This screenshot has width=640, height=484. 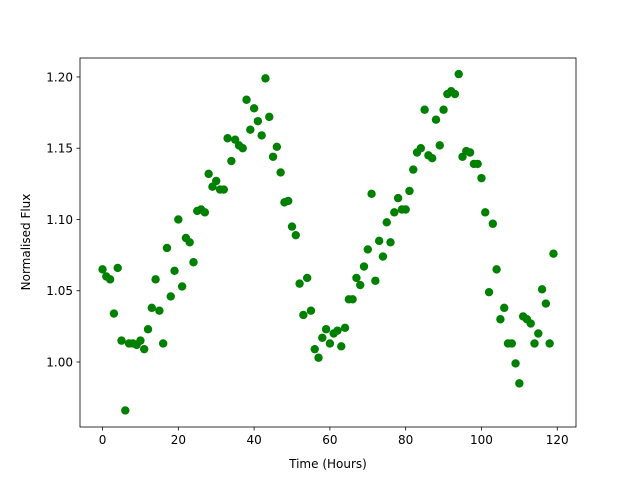 What do you see at coordinates (557, 440) in the screenshot?
I see `x-tick-label: 120` at bounding box center [557, 440].